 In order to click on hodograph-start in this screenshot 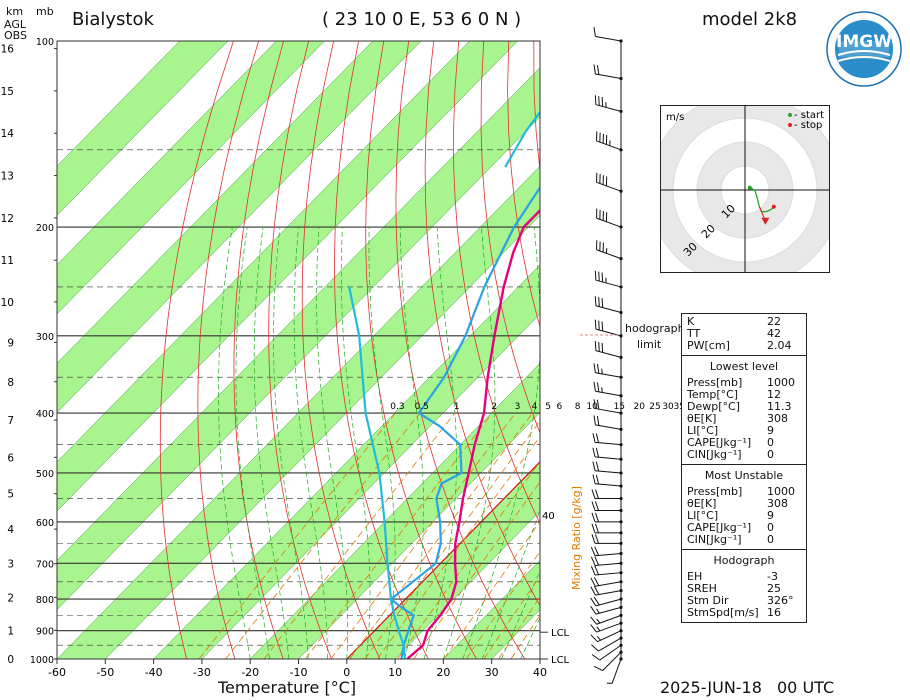, I will do `click(749, 187)`.